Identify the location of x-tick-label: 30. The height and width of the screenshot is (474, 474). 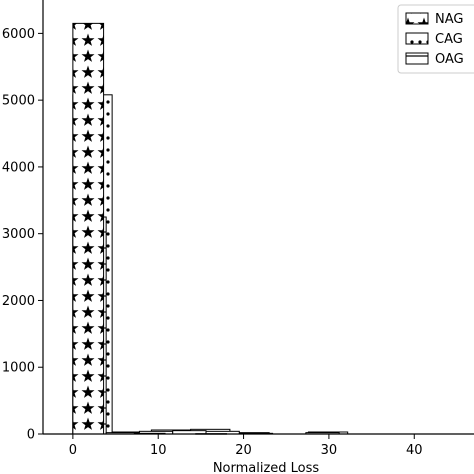
(329, 450).